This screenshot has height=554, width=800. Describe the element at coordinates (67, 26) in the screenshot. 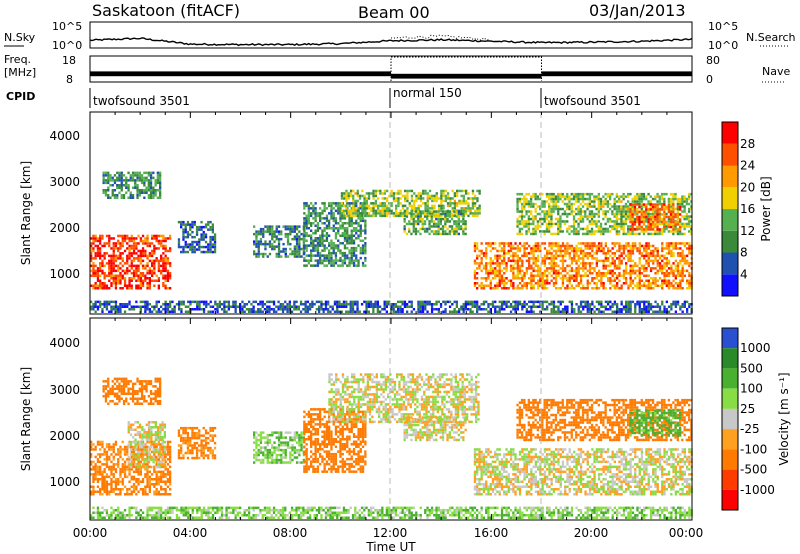

I see `noise-top-tick: 10^5` at that location.